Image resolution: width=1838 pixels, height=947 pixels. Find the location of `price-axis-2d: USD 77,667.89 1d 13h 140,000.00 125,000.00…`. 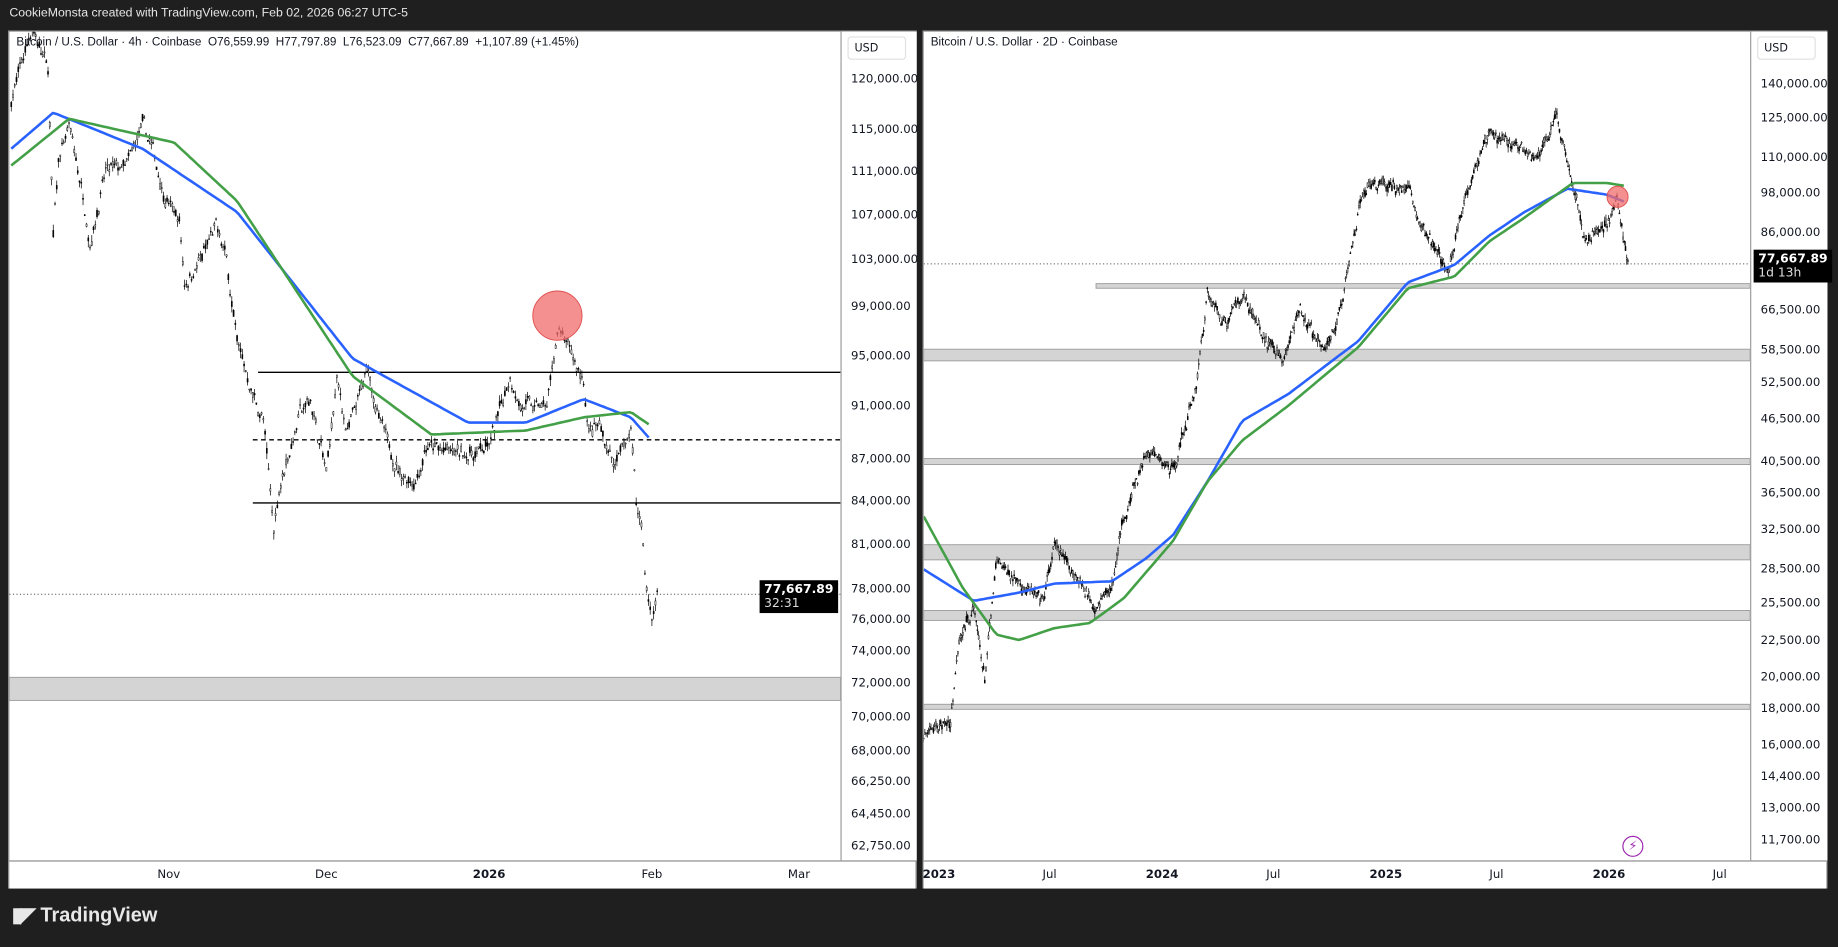

price-axis-2d: USD 77,667.89 1d 13h 140,000.00 125,000.00… is located at coordinates (1791, 446).